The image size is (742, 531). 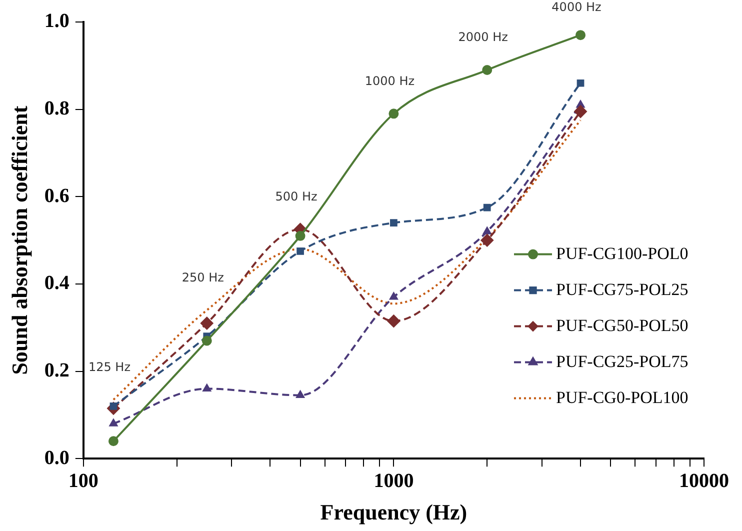 I want to click on legend-label: PUF-CG75-POL25, so click(x=622, y=289).